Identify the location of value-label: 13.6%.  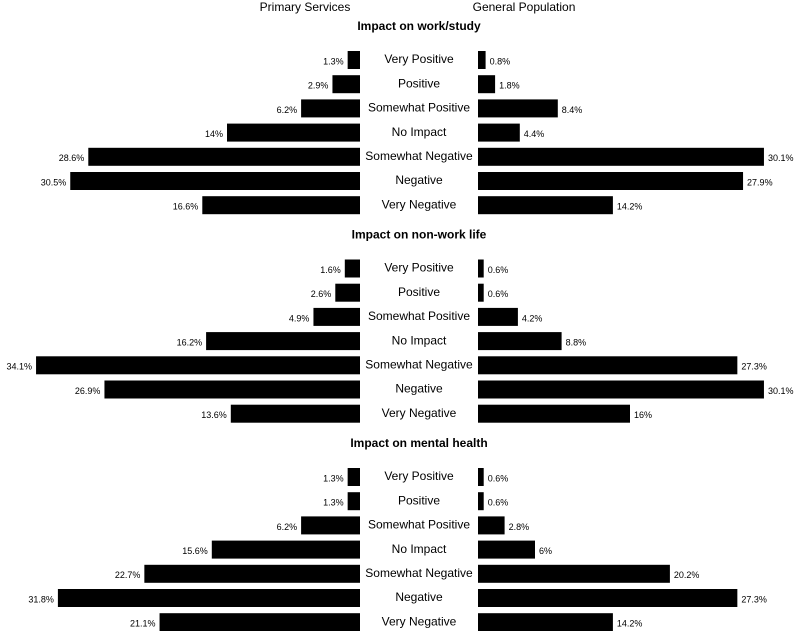
(214, 415).